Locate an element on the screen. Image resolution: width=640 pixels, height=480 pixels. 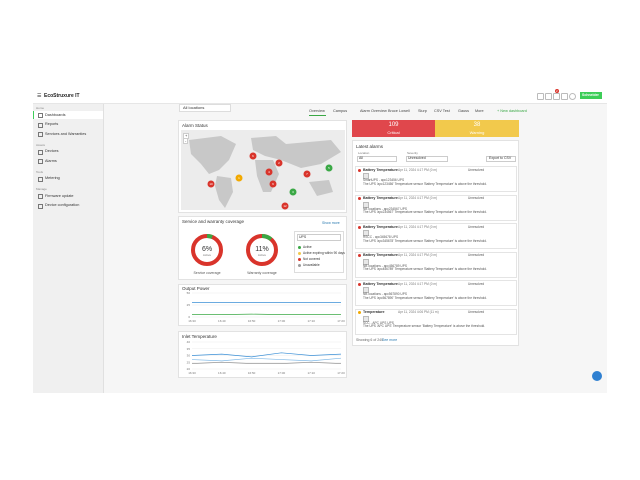
marker-count: 4 is located at coordinates (269, 172).